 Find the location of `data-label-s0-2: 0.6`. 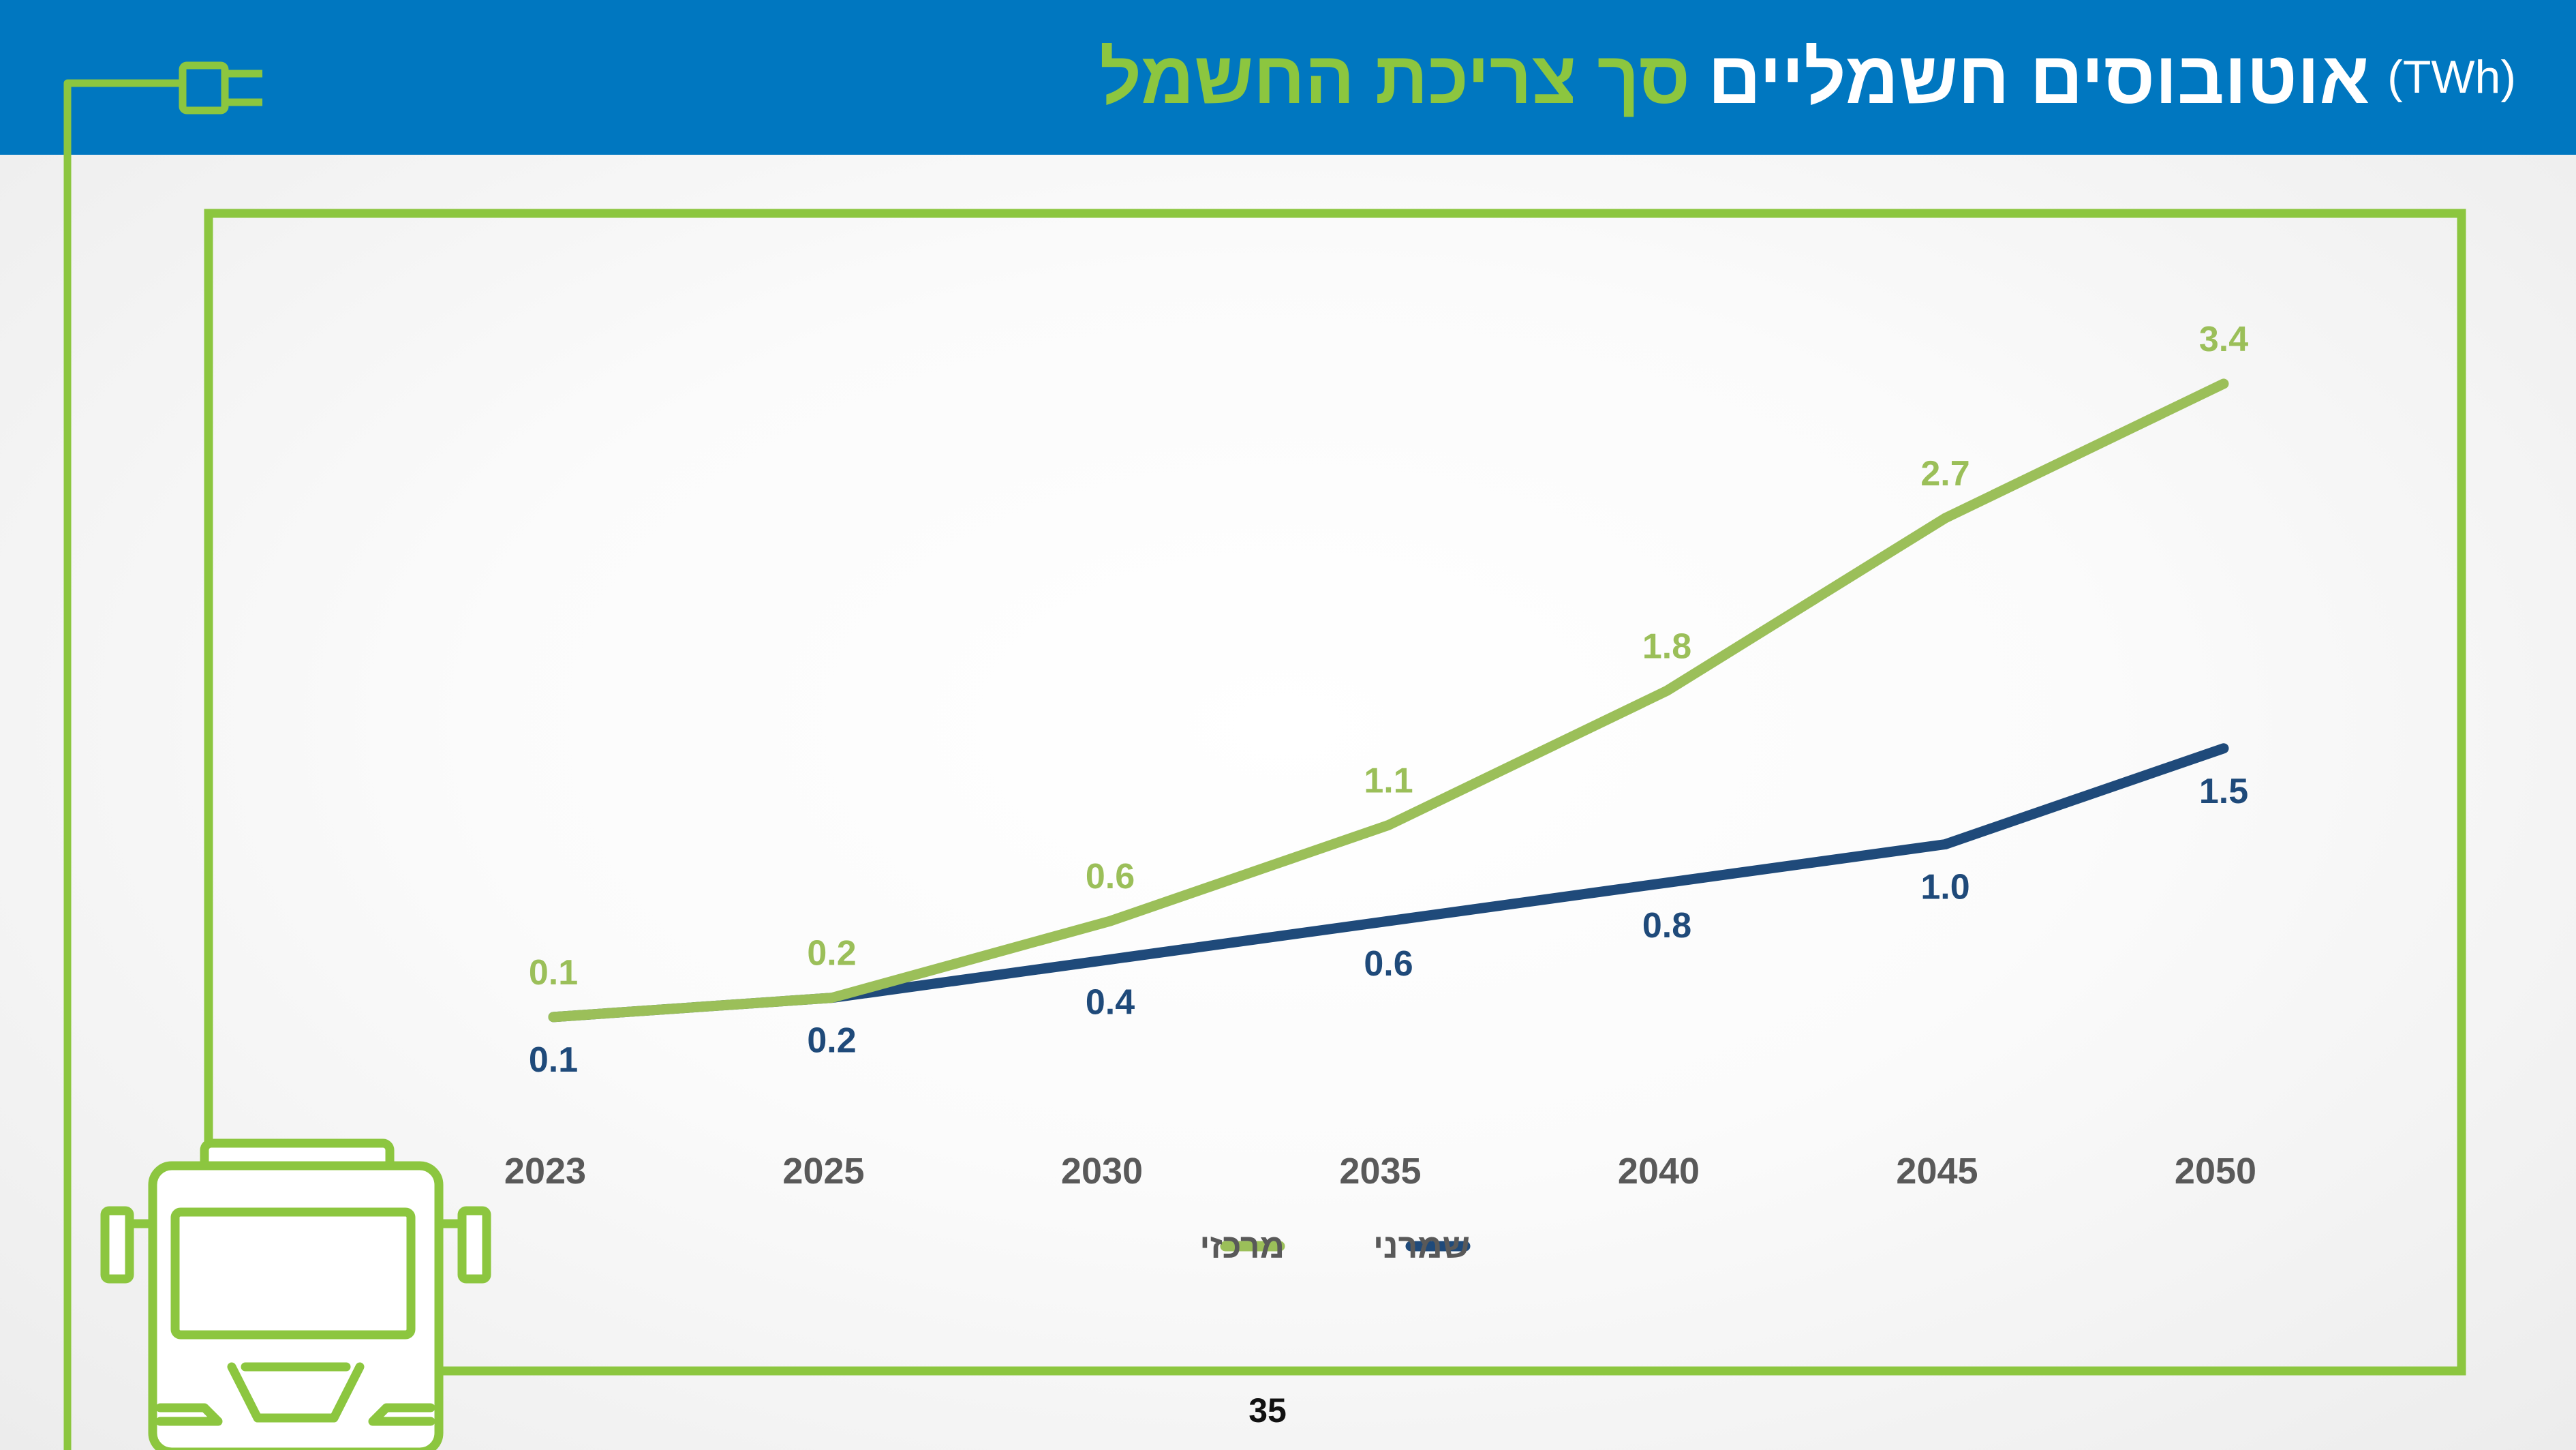

data-label-s0-2: 0.6 is located at coordinates (1110, 876).